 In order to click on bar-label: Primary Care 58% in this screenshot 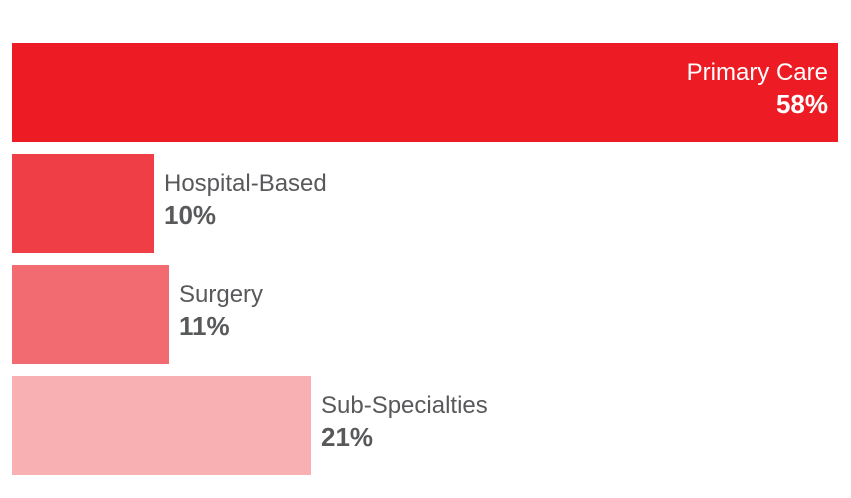, I will do `click(757, 89)`.